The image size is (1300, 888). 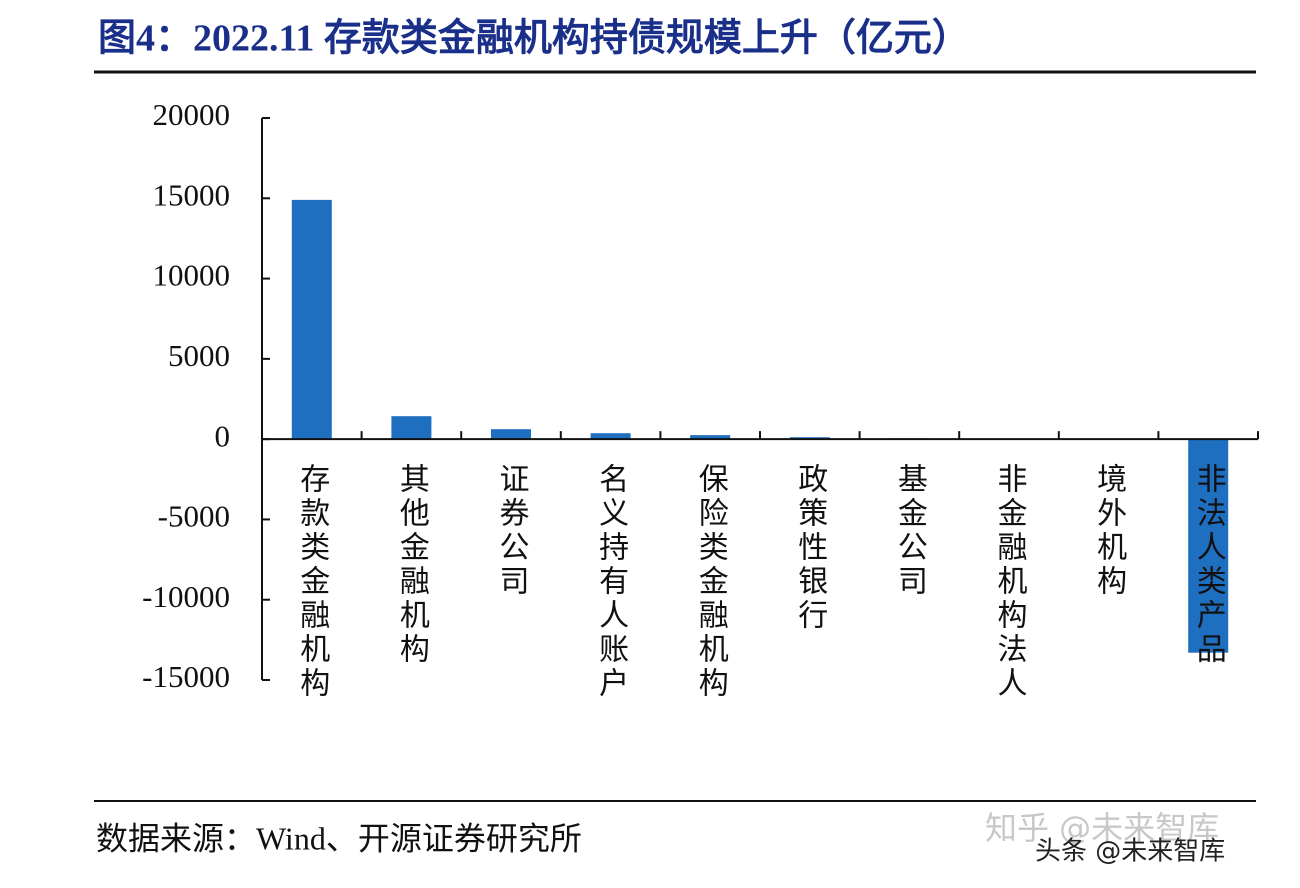 What do you see at coordinates (1209, 565) in the screenshot?
I see `x-tick-label: 非法人类产品` at bounding box center [1209, 565].